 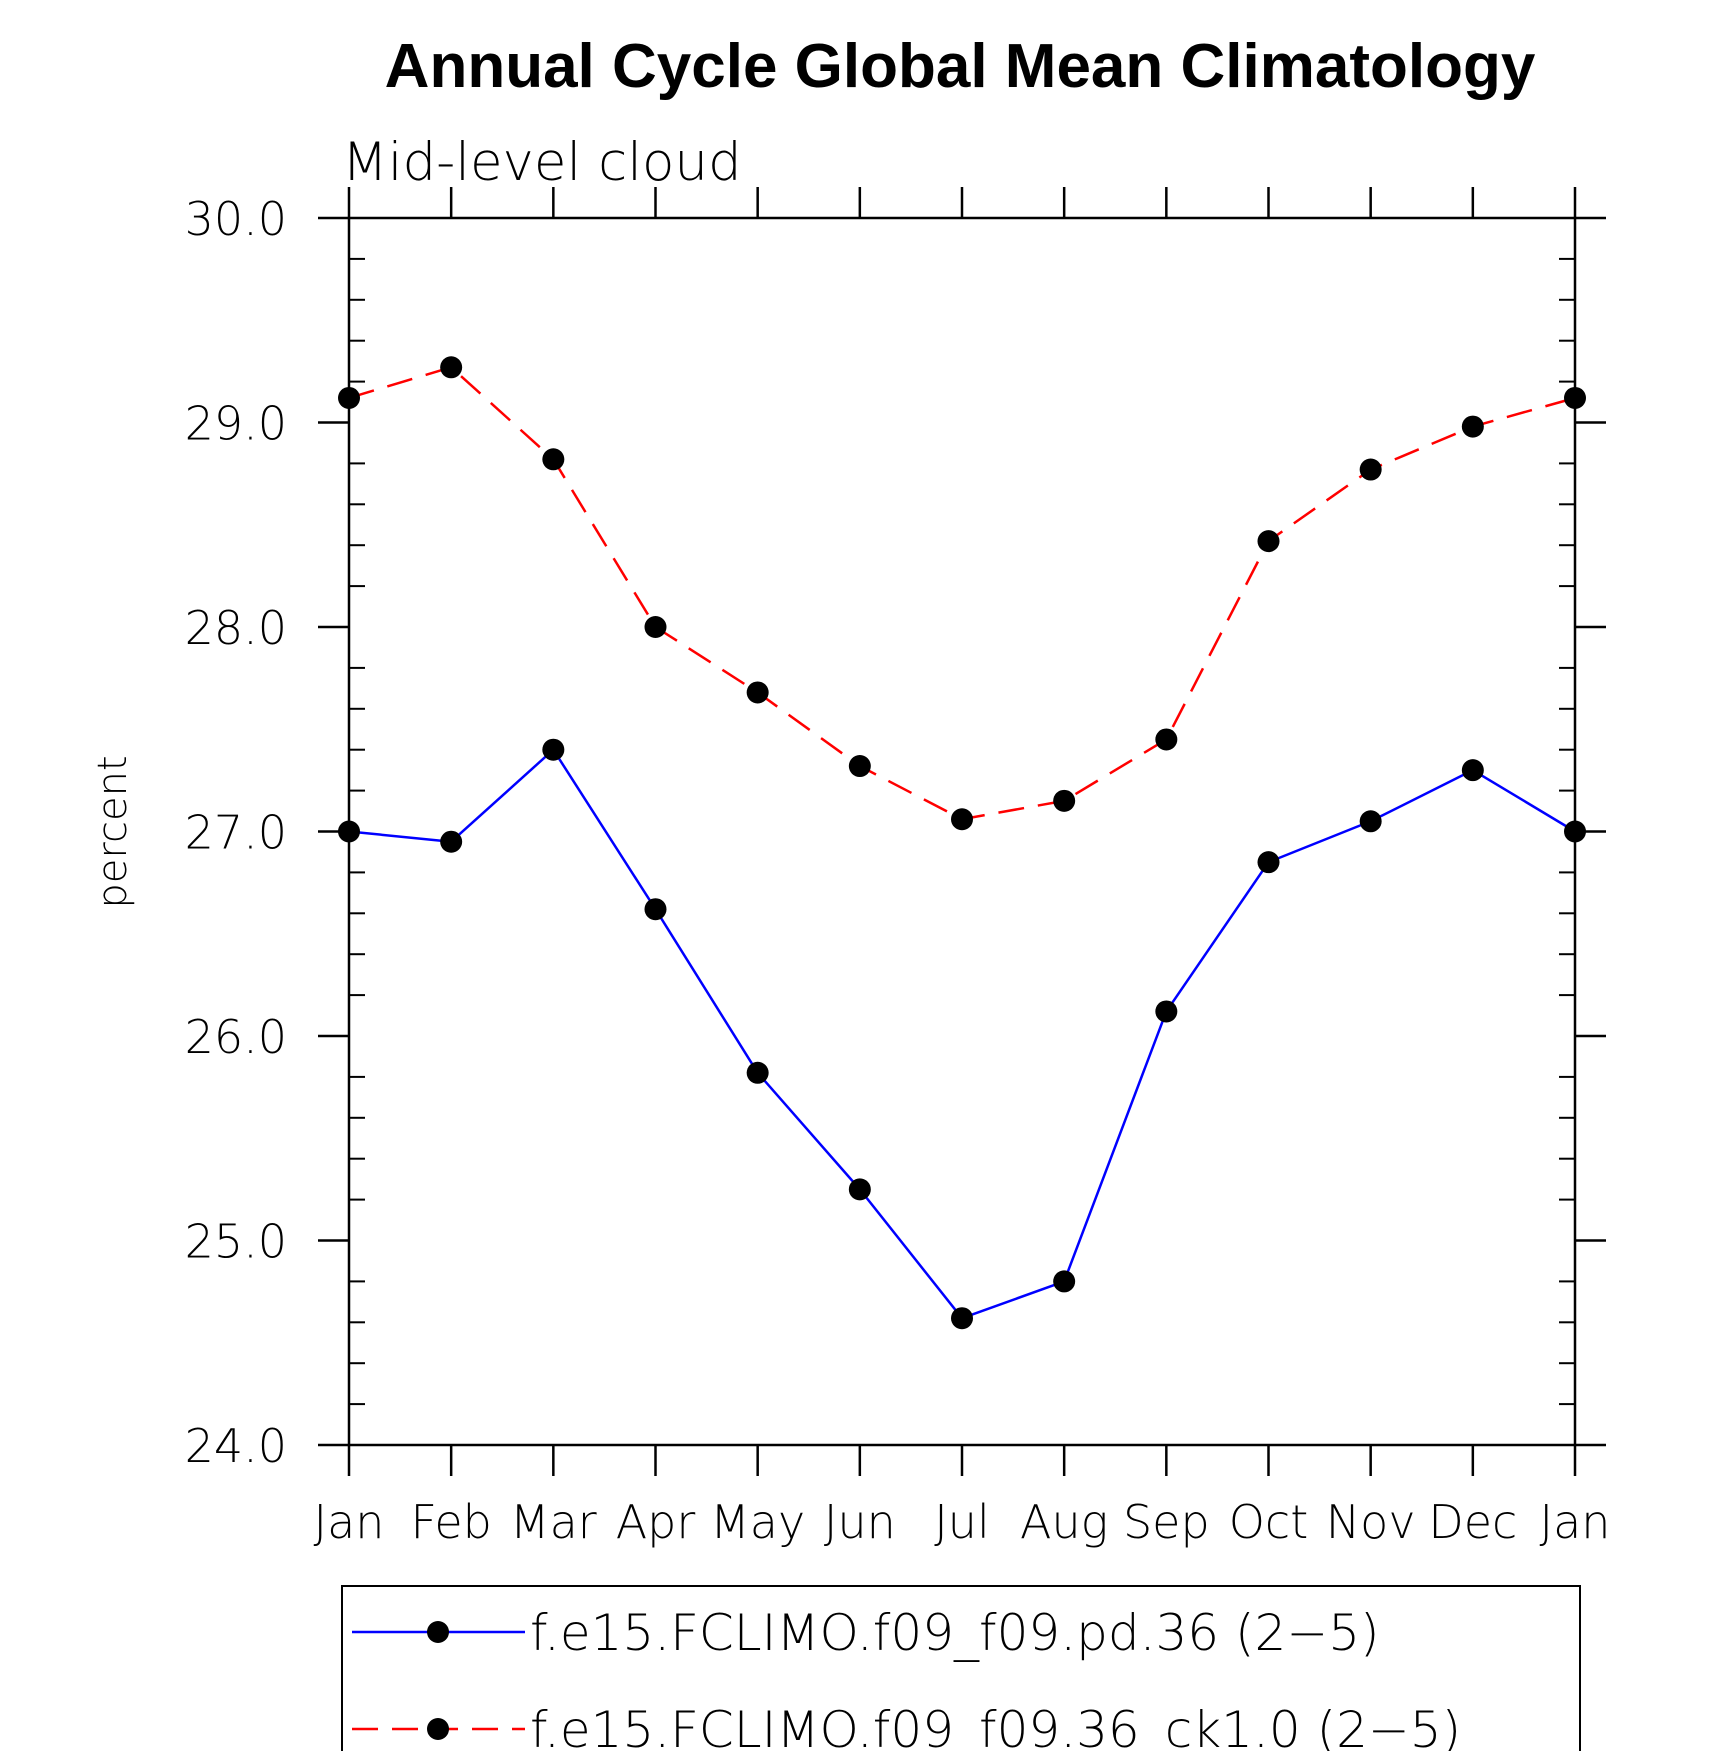 What do you see at coordinates (236, 628) in the screenshot?
I see `y-tick-label: 28.0` at bounding box center [236, 628].